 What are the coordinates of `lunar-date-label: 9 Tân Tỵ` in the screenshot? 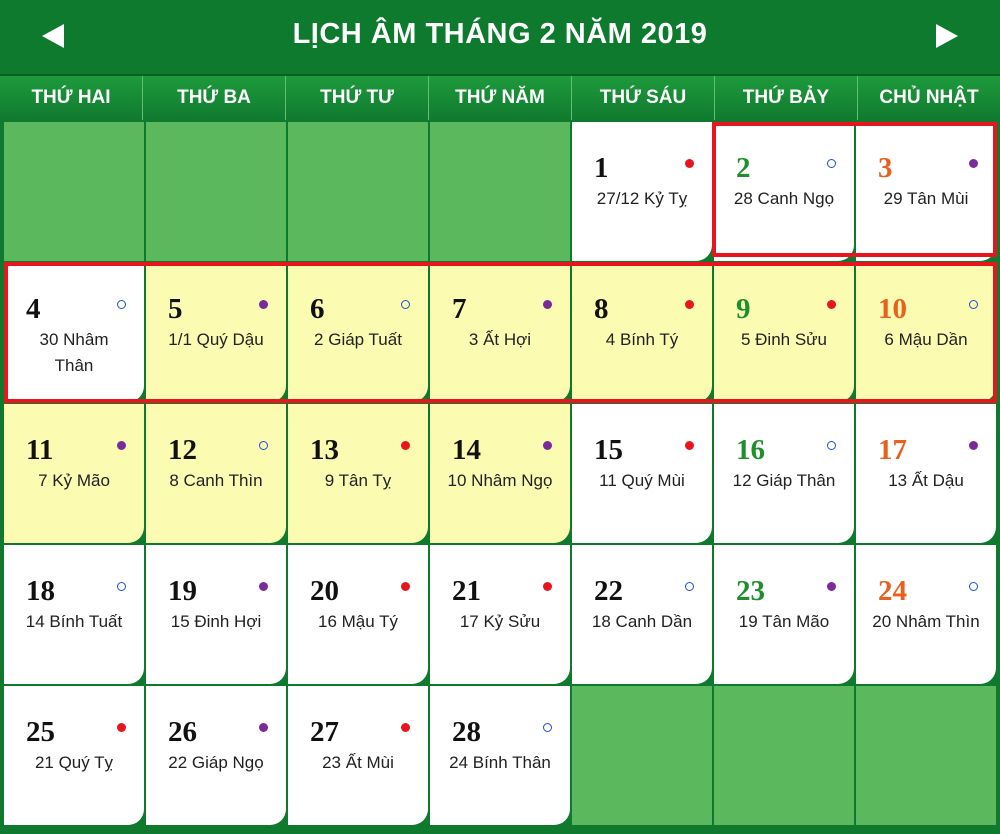 It's located at (358, 480).